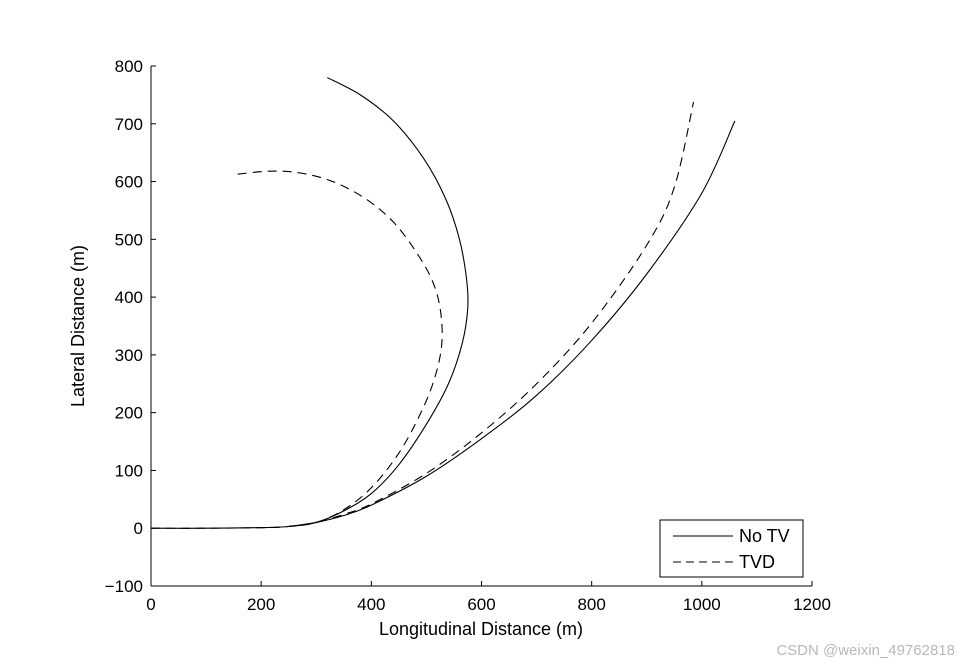 This screenshot has width=961, height=667. What do you see at coordinates (764, 536) in the screenshot?
I see `legend-label-no-tv: No TV` at bounding box center [764, 536].